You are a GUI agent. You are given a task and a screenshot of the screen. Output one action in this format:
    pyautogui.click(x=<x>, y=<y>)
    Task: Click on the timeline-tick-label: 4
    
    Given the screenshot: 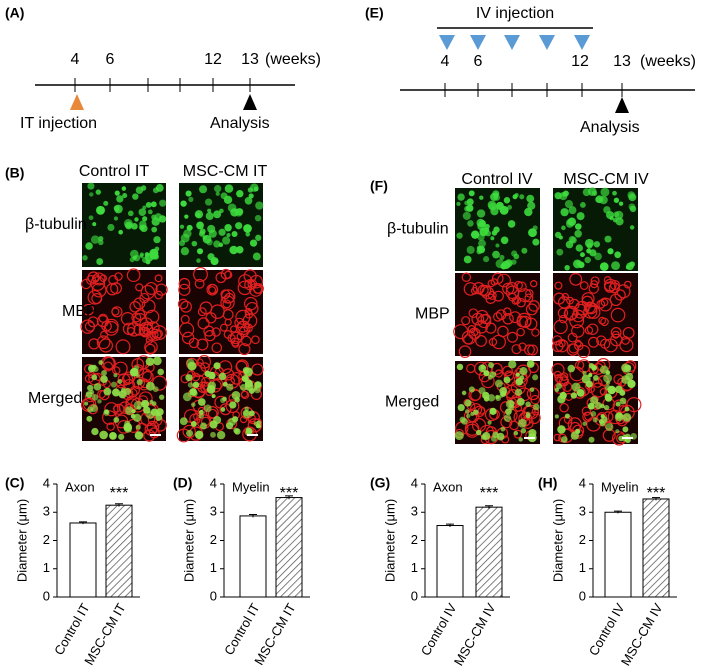 What is the action you would take?
    pyautogui.click(x=445, y=61)
    